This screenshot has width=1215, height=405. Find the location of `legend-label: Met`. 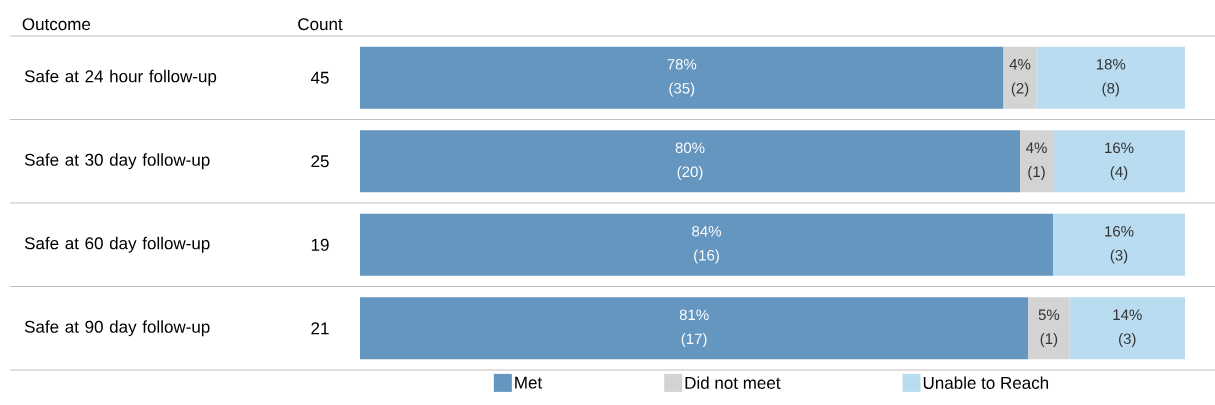

legend-label: Met is located at coordinates (529, 382).